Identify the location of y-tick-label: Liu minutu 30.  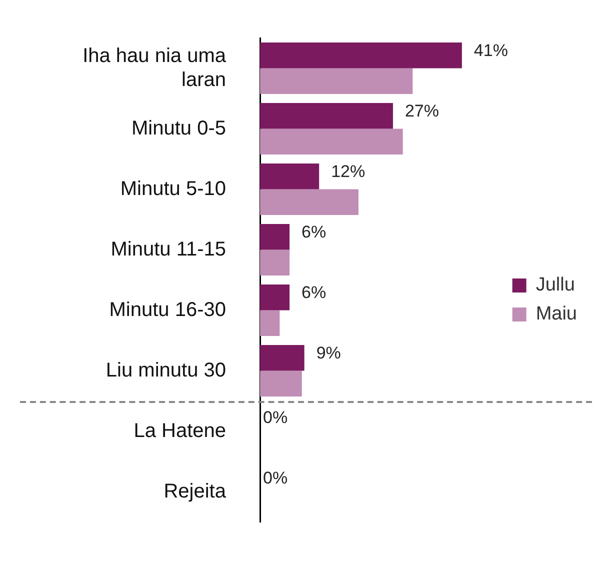
(166, 370).